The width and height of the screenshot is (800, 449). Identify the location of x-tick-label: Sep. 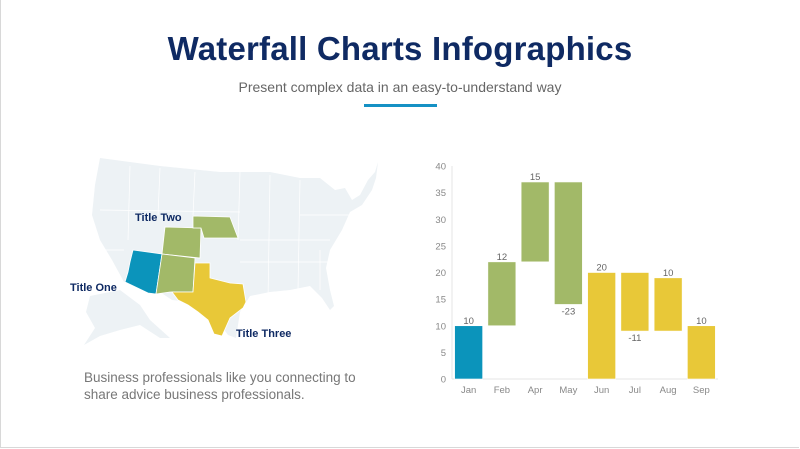
(701, 390).